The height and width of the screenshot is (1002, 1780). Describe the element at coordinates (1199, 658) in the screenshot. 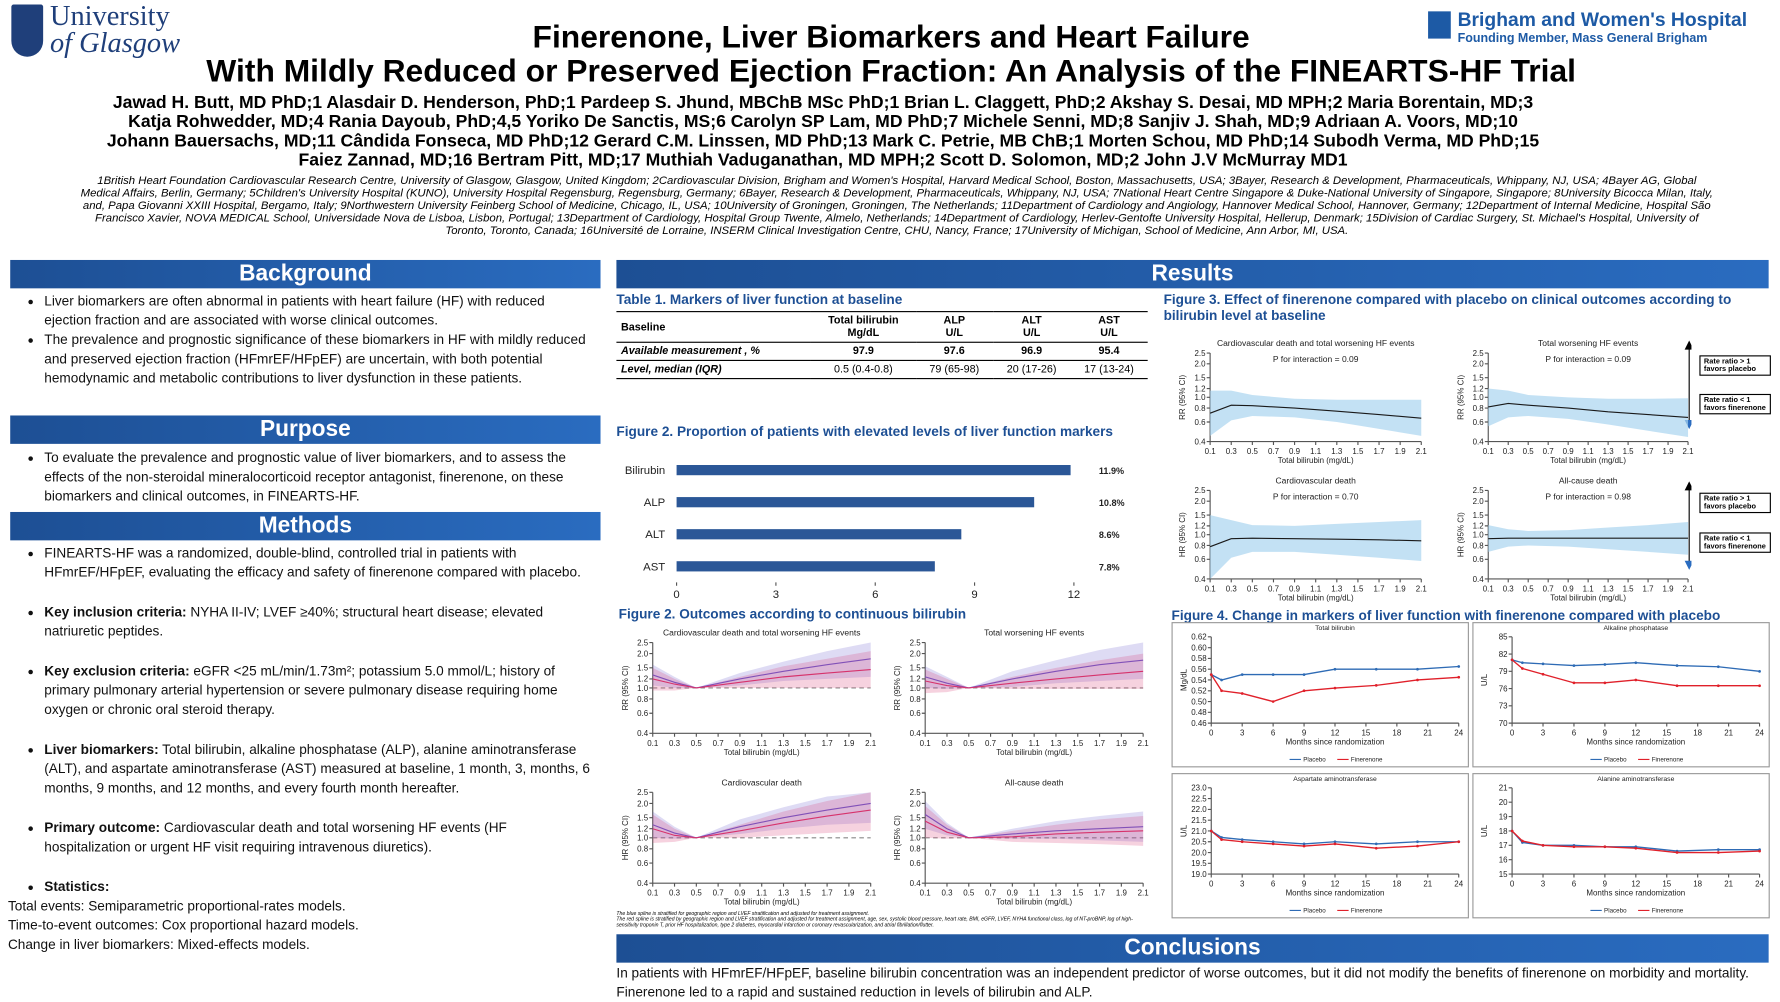

I see `y-tick-label: 0.58` at that location.